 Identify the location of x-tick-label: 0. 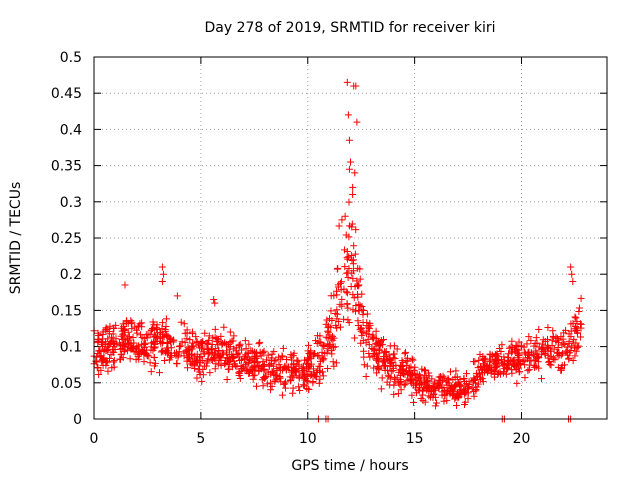
(94, 439).